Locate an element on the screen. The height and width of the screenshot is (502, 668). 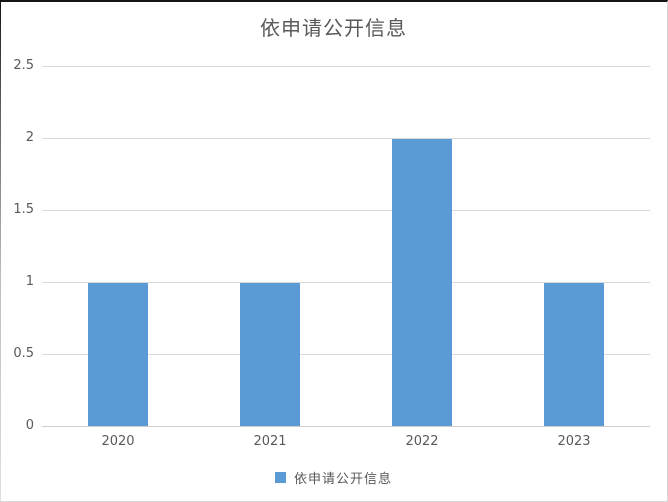
y-axis-tick-label: 1 is located at coordinates (29, 281).